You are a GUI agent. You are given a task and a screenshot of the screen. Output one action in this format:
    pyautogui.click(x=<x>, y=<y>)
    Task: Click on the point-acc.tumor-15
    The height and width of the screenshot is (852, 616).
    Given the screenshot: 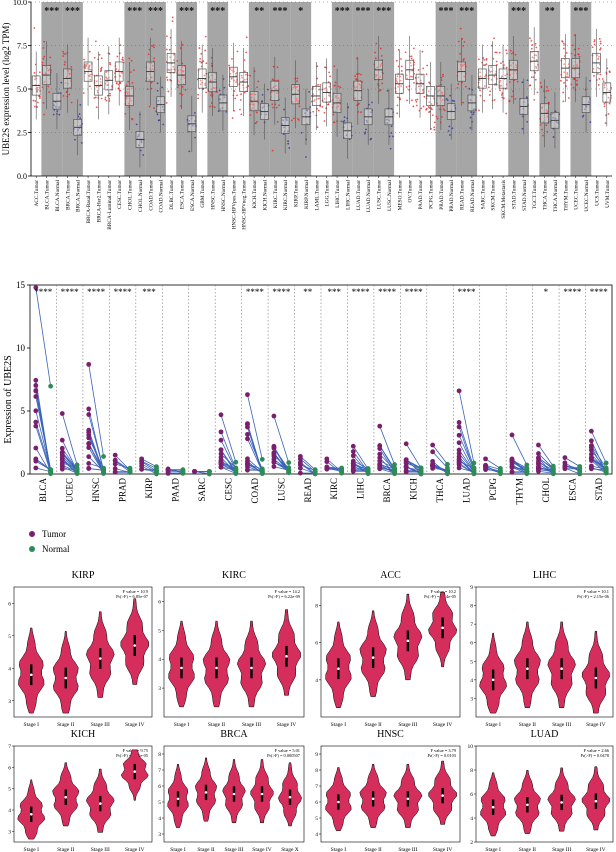 What is the action you would take?
    pyautogui.click(x=33, y=100)
    